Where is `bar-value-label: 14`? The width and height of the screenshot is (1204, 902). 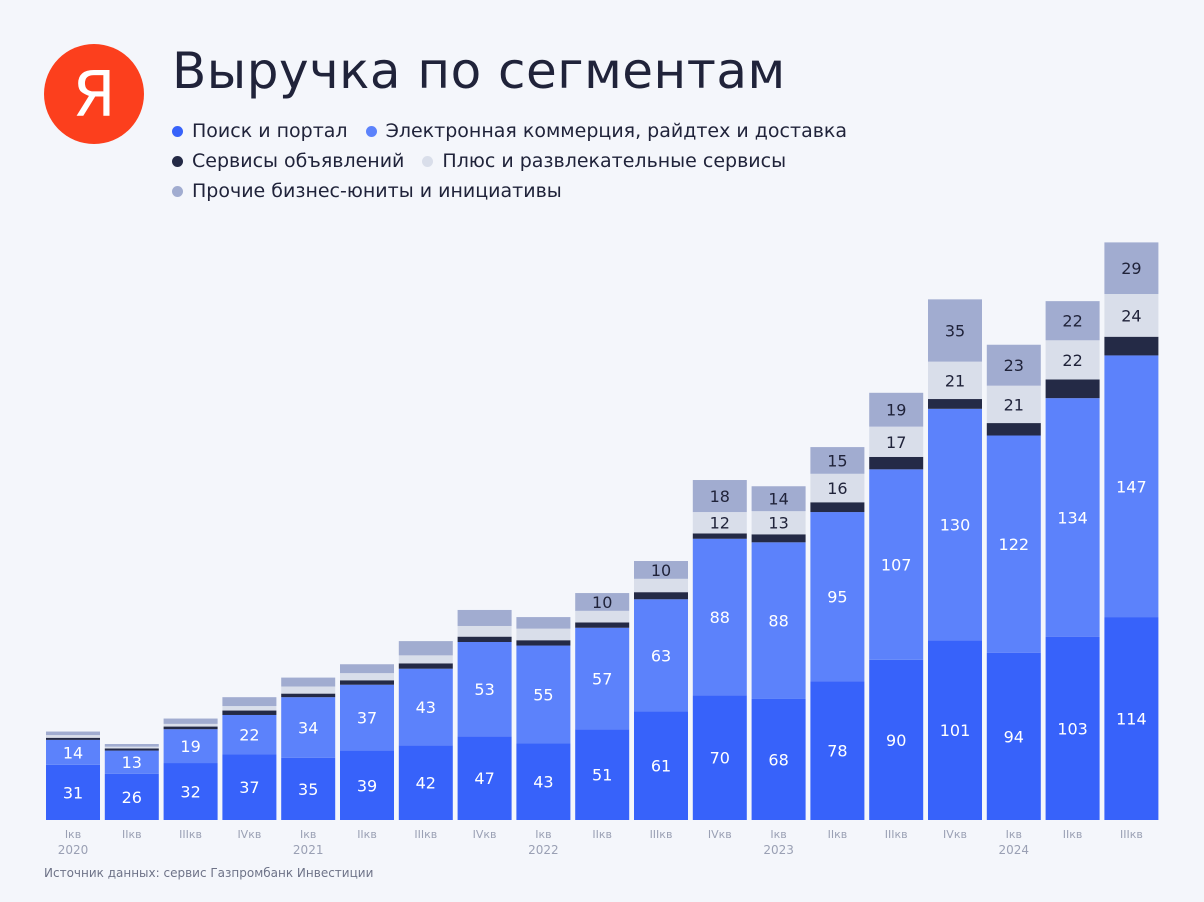
bar-value-label: 14 is located at coordinates (778, 499).